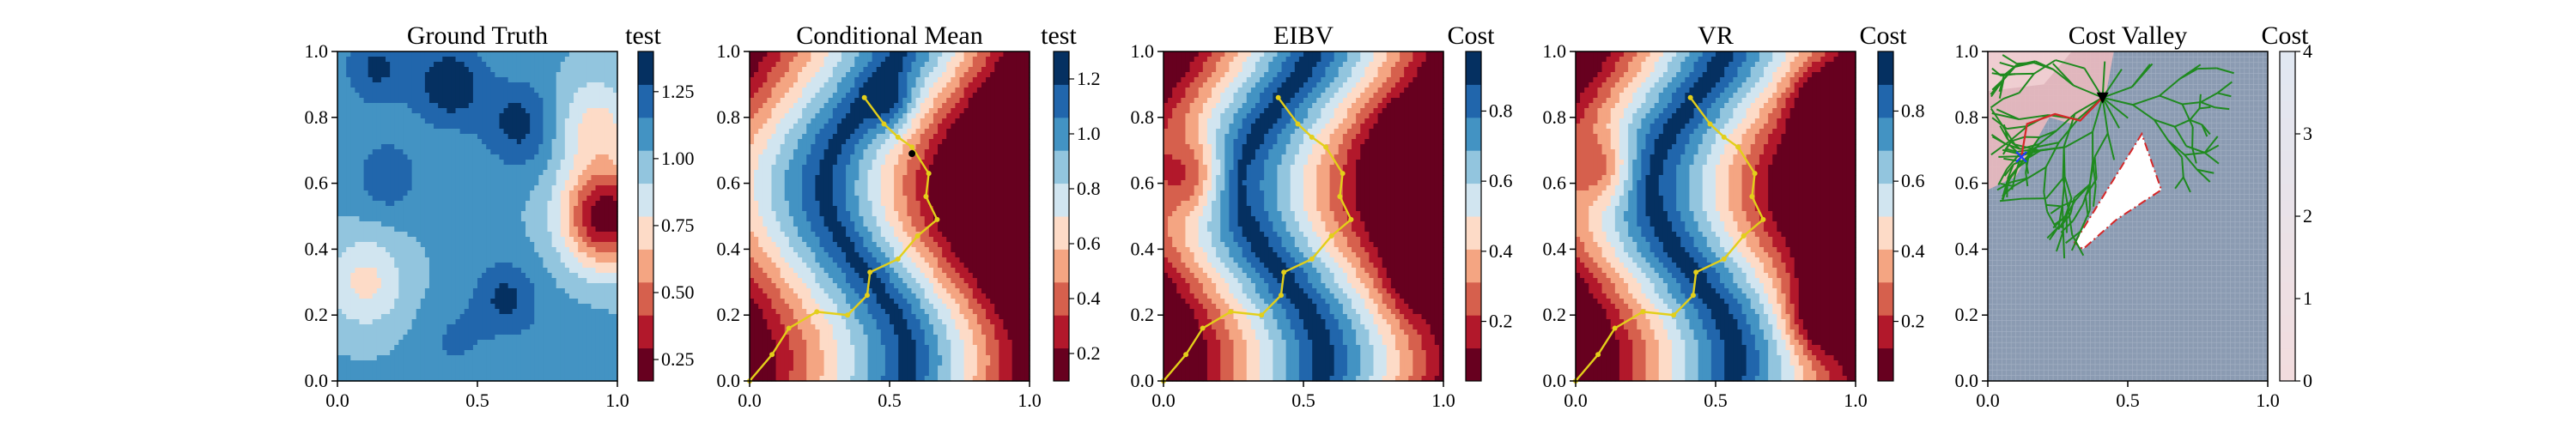  Describe the element at coordinates (729, 249) in the screenshot. I see `y-tick-label: 0.4` at that location.